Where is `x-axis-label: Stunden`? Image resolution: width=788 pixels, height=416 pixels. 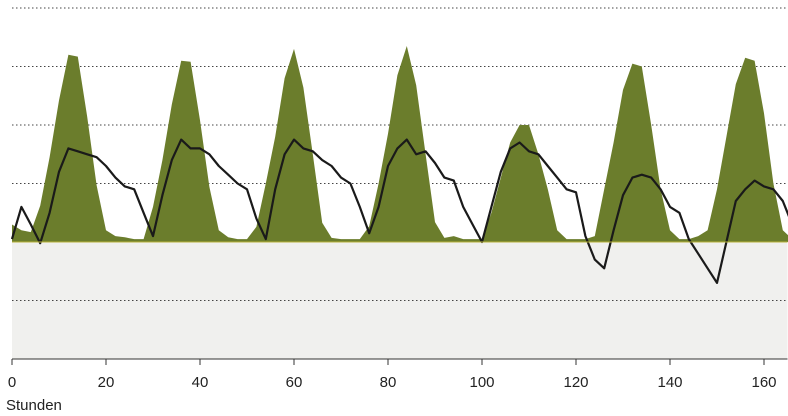
x-axis-label: Stunden is located at coordinates (34, 405).